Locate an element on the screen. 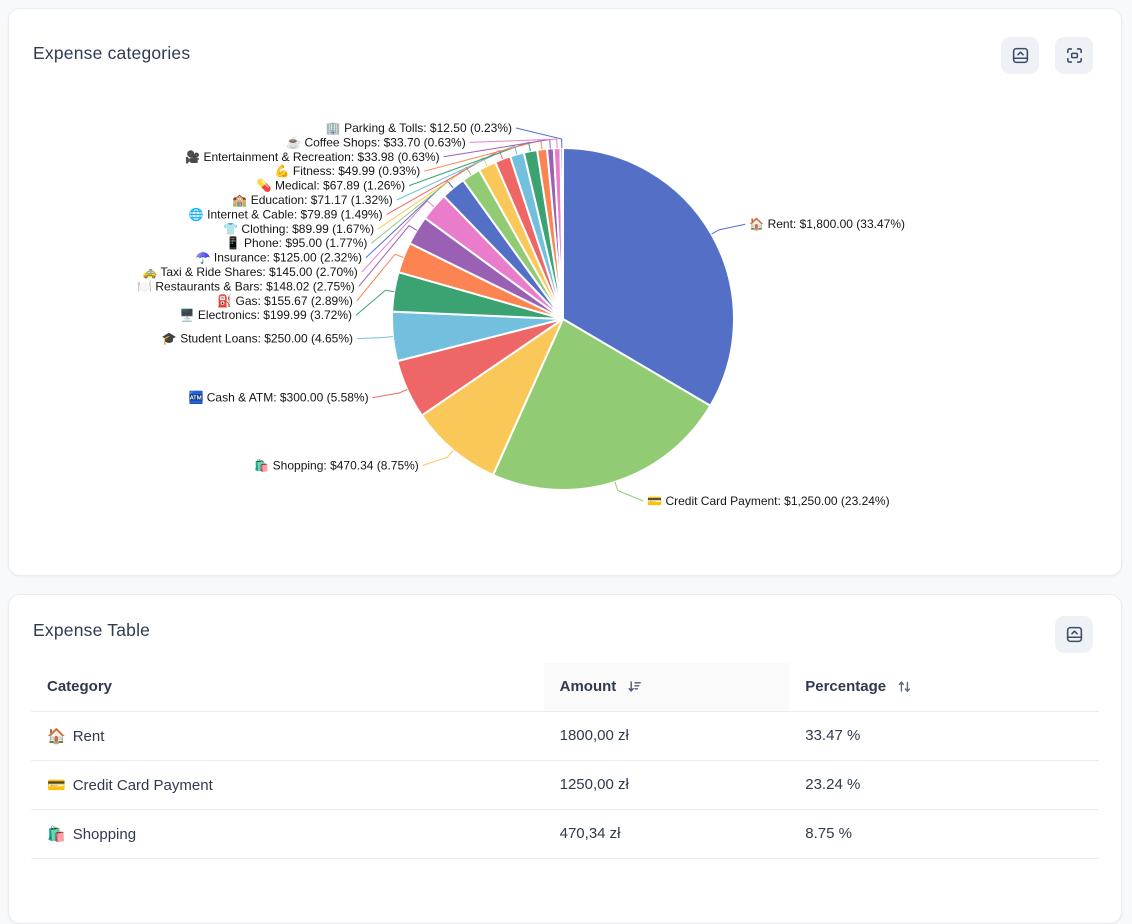 This screenshot has height=924, width=1132. collapse-table-button is located at coordinates (1074, 634).